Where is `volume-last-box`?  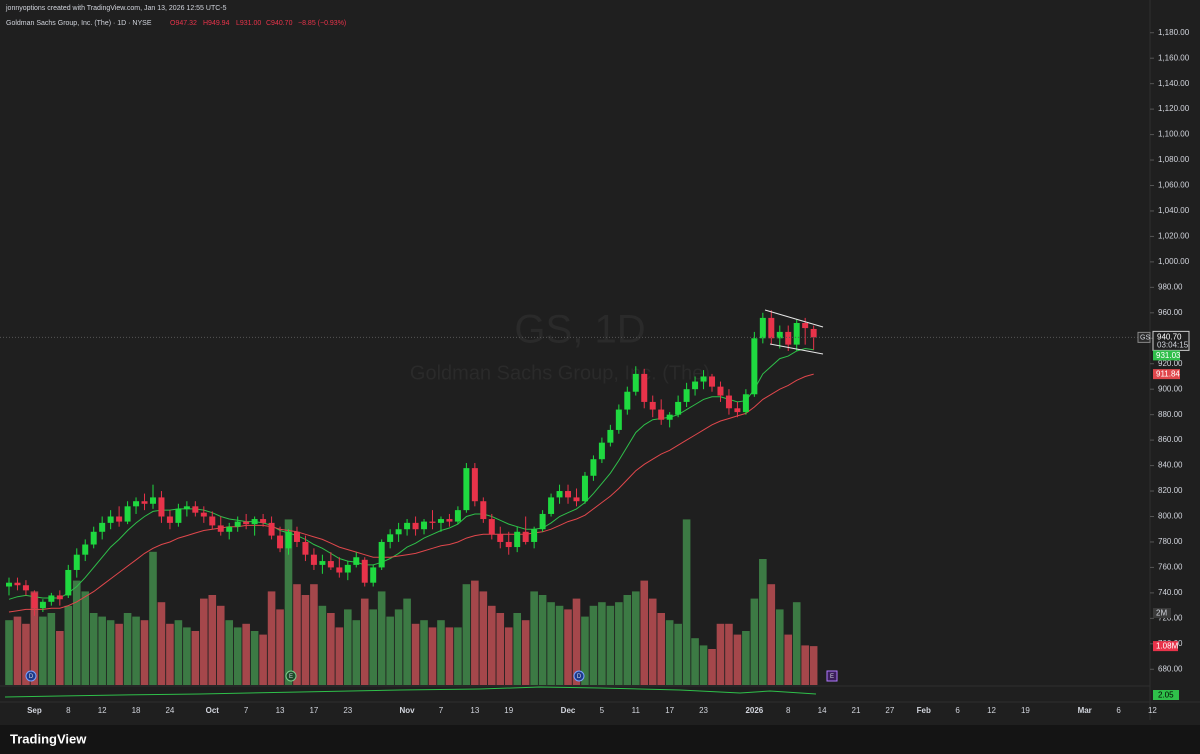 volume-last-box is located at coordinates (1165, 646).